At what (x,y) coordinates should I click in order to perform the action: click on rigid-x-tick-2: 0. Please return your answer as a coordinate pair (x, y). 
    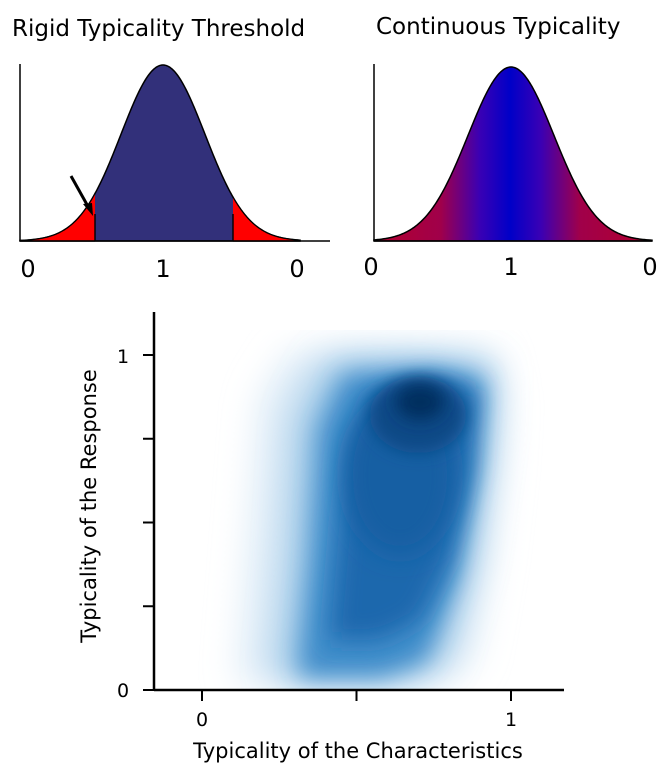
    Looking at the image, I should click on (296, 269).